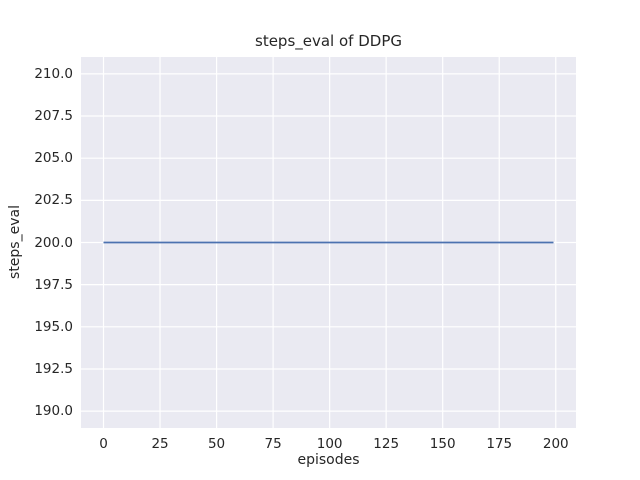 This screenshot has height=480, width=640. I want to click on y-tick-label: 200.0, so click(53, 242).